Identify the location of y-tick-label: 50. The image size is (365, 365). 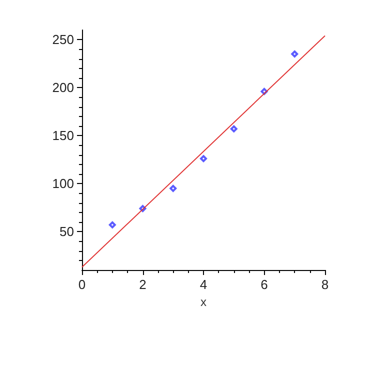
(67, 232).